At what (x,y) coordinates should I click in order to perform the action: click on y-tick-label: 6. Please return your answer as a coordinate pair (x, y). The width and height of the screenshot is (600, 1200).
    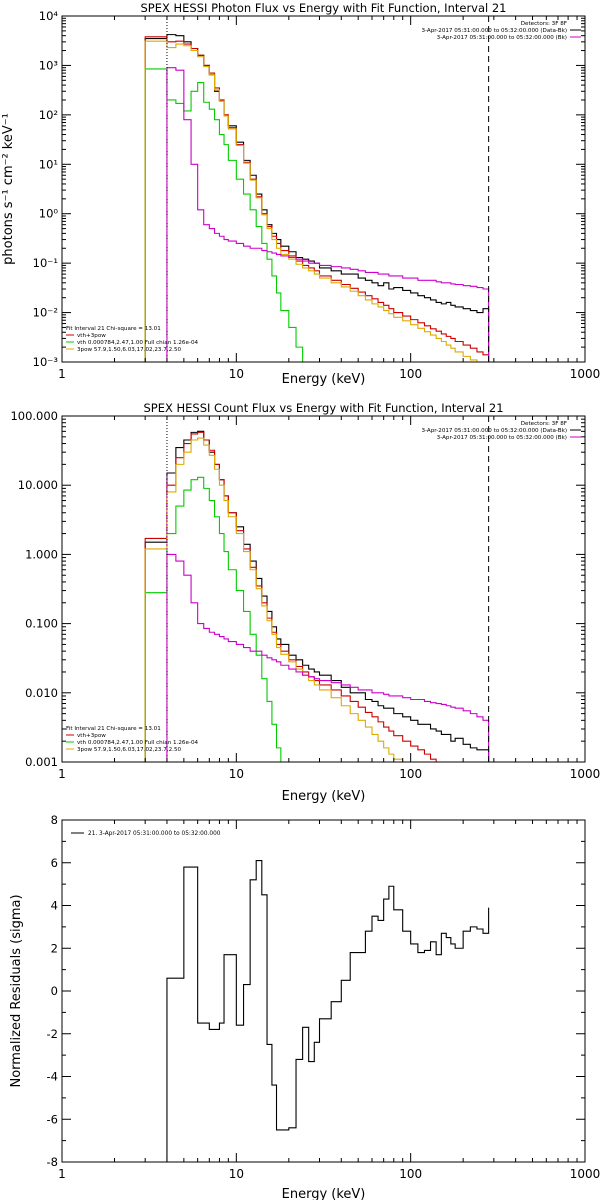
    Looking at the image, I should click on (54, 863).